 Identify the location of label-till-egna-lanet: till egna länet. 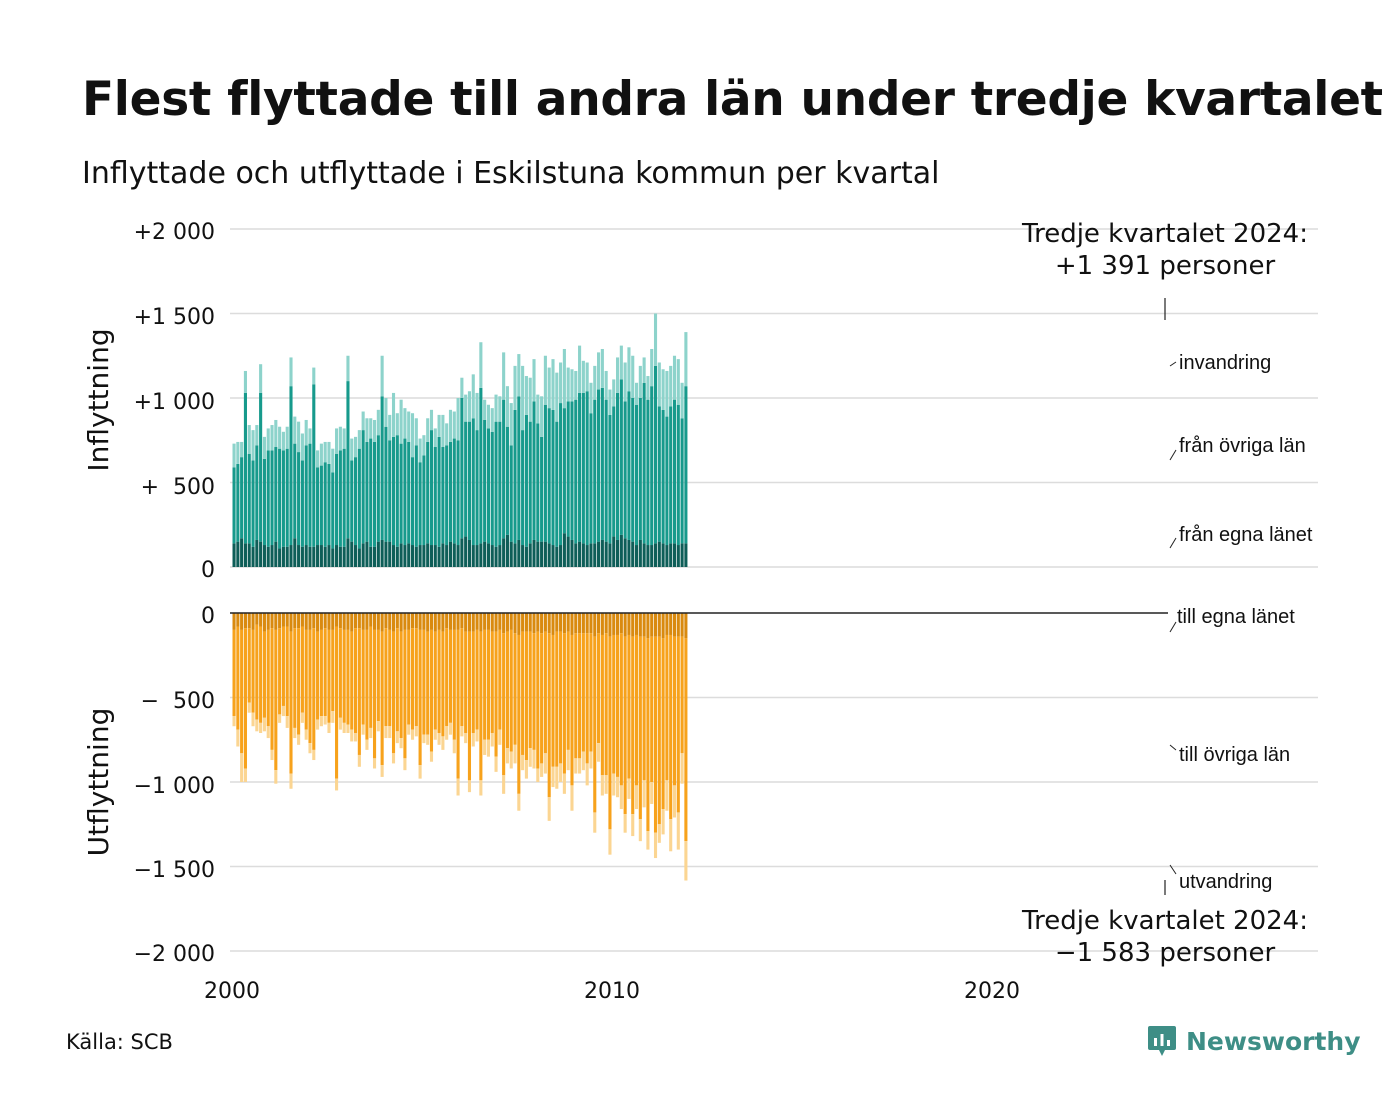
(1236, 617).